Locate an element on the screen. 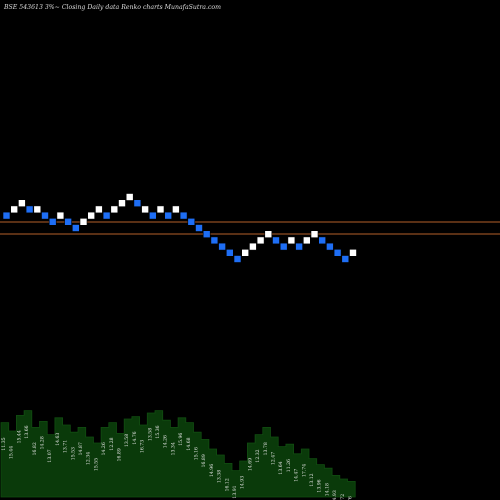 Image resolution: width=500 pixels, height=500 pixels. volume-label: 16.73 is located at coordinates (143, 446).